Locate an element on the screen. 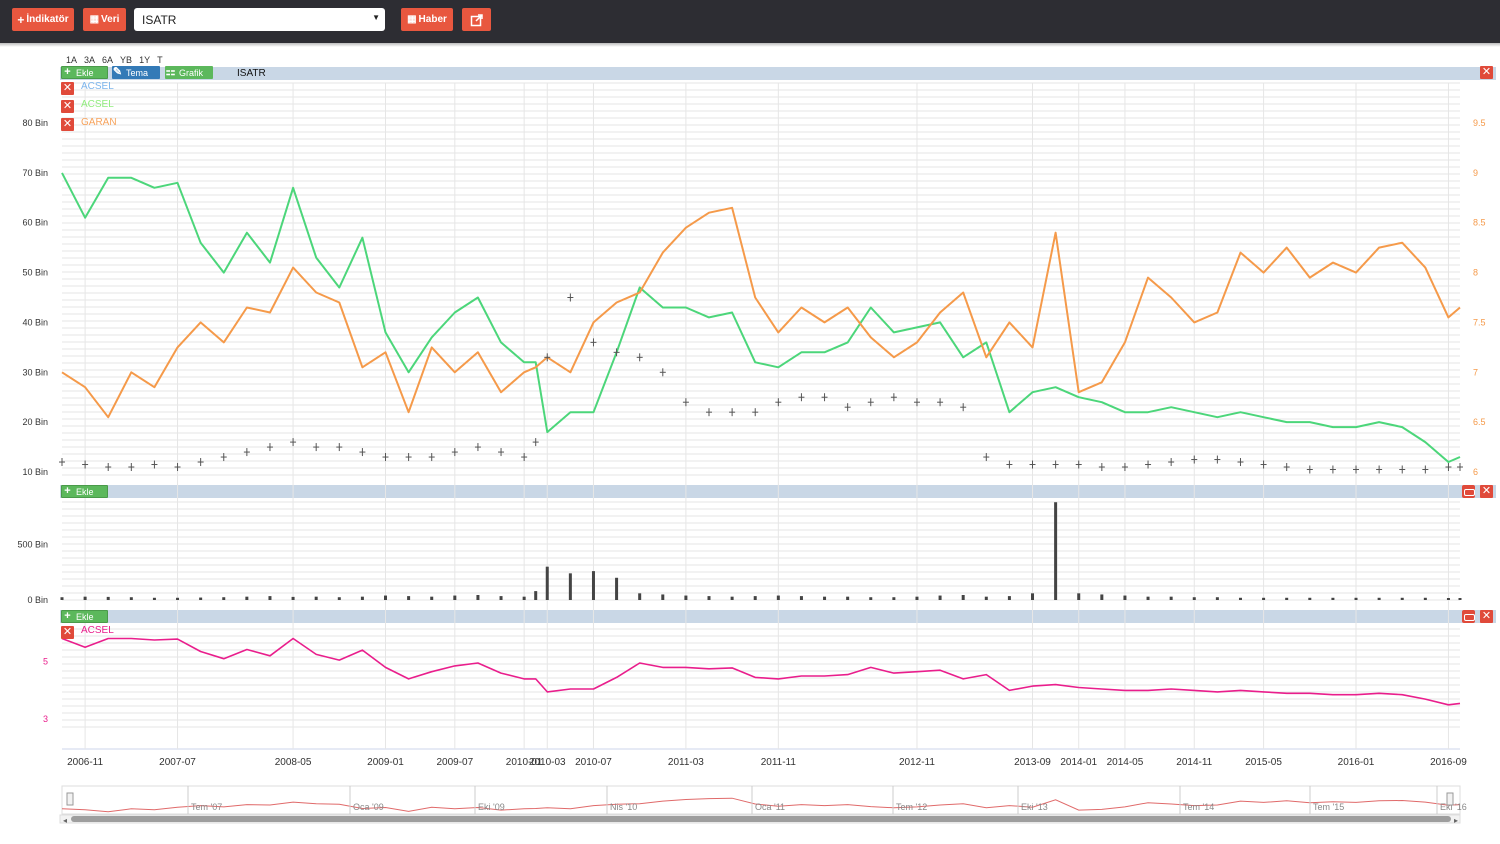 Image resolution: width=1500 pixels, height=844 pixels. chart-type-button: ⚏ Grafik is located at coordinates (189, 72).